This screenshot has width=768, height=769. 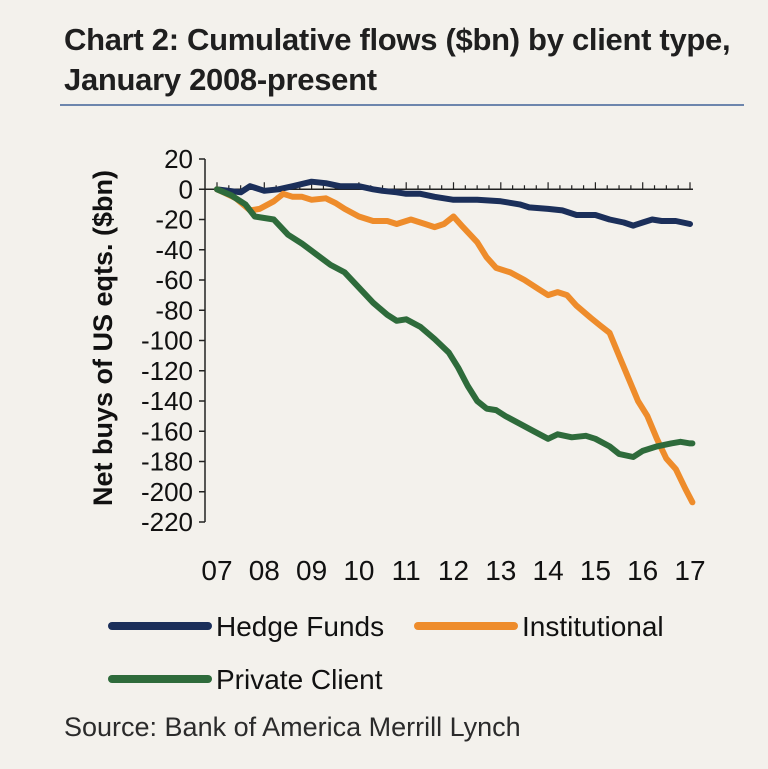 What do you see at coordinates (167, 371) in the screenshot?
I see `y-tick-label: -120` at bounding box center [167, 371].